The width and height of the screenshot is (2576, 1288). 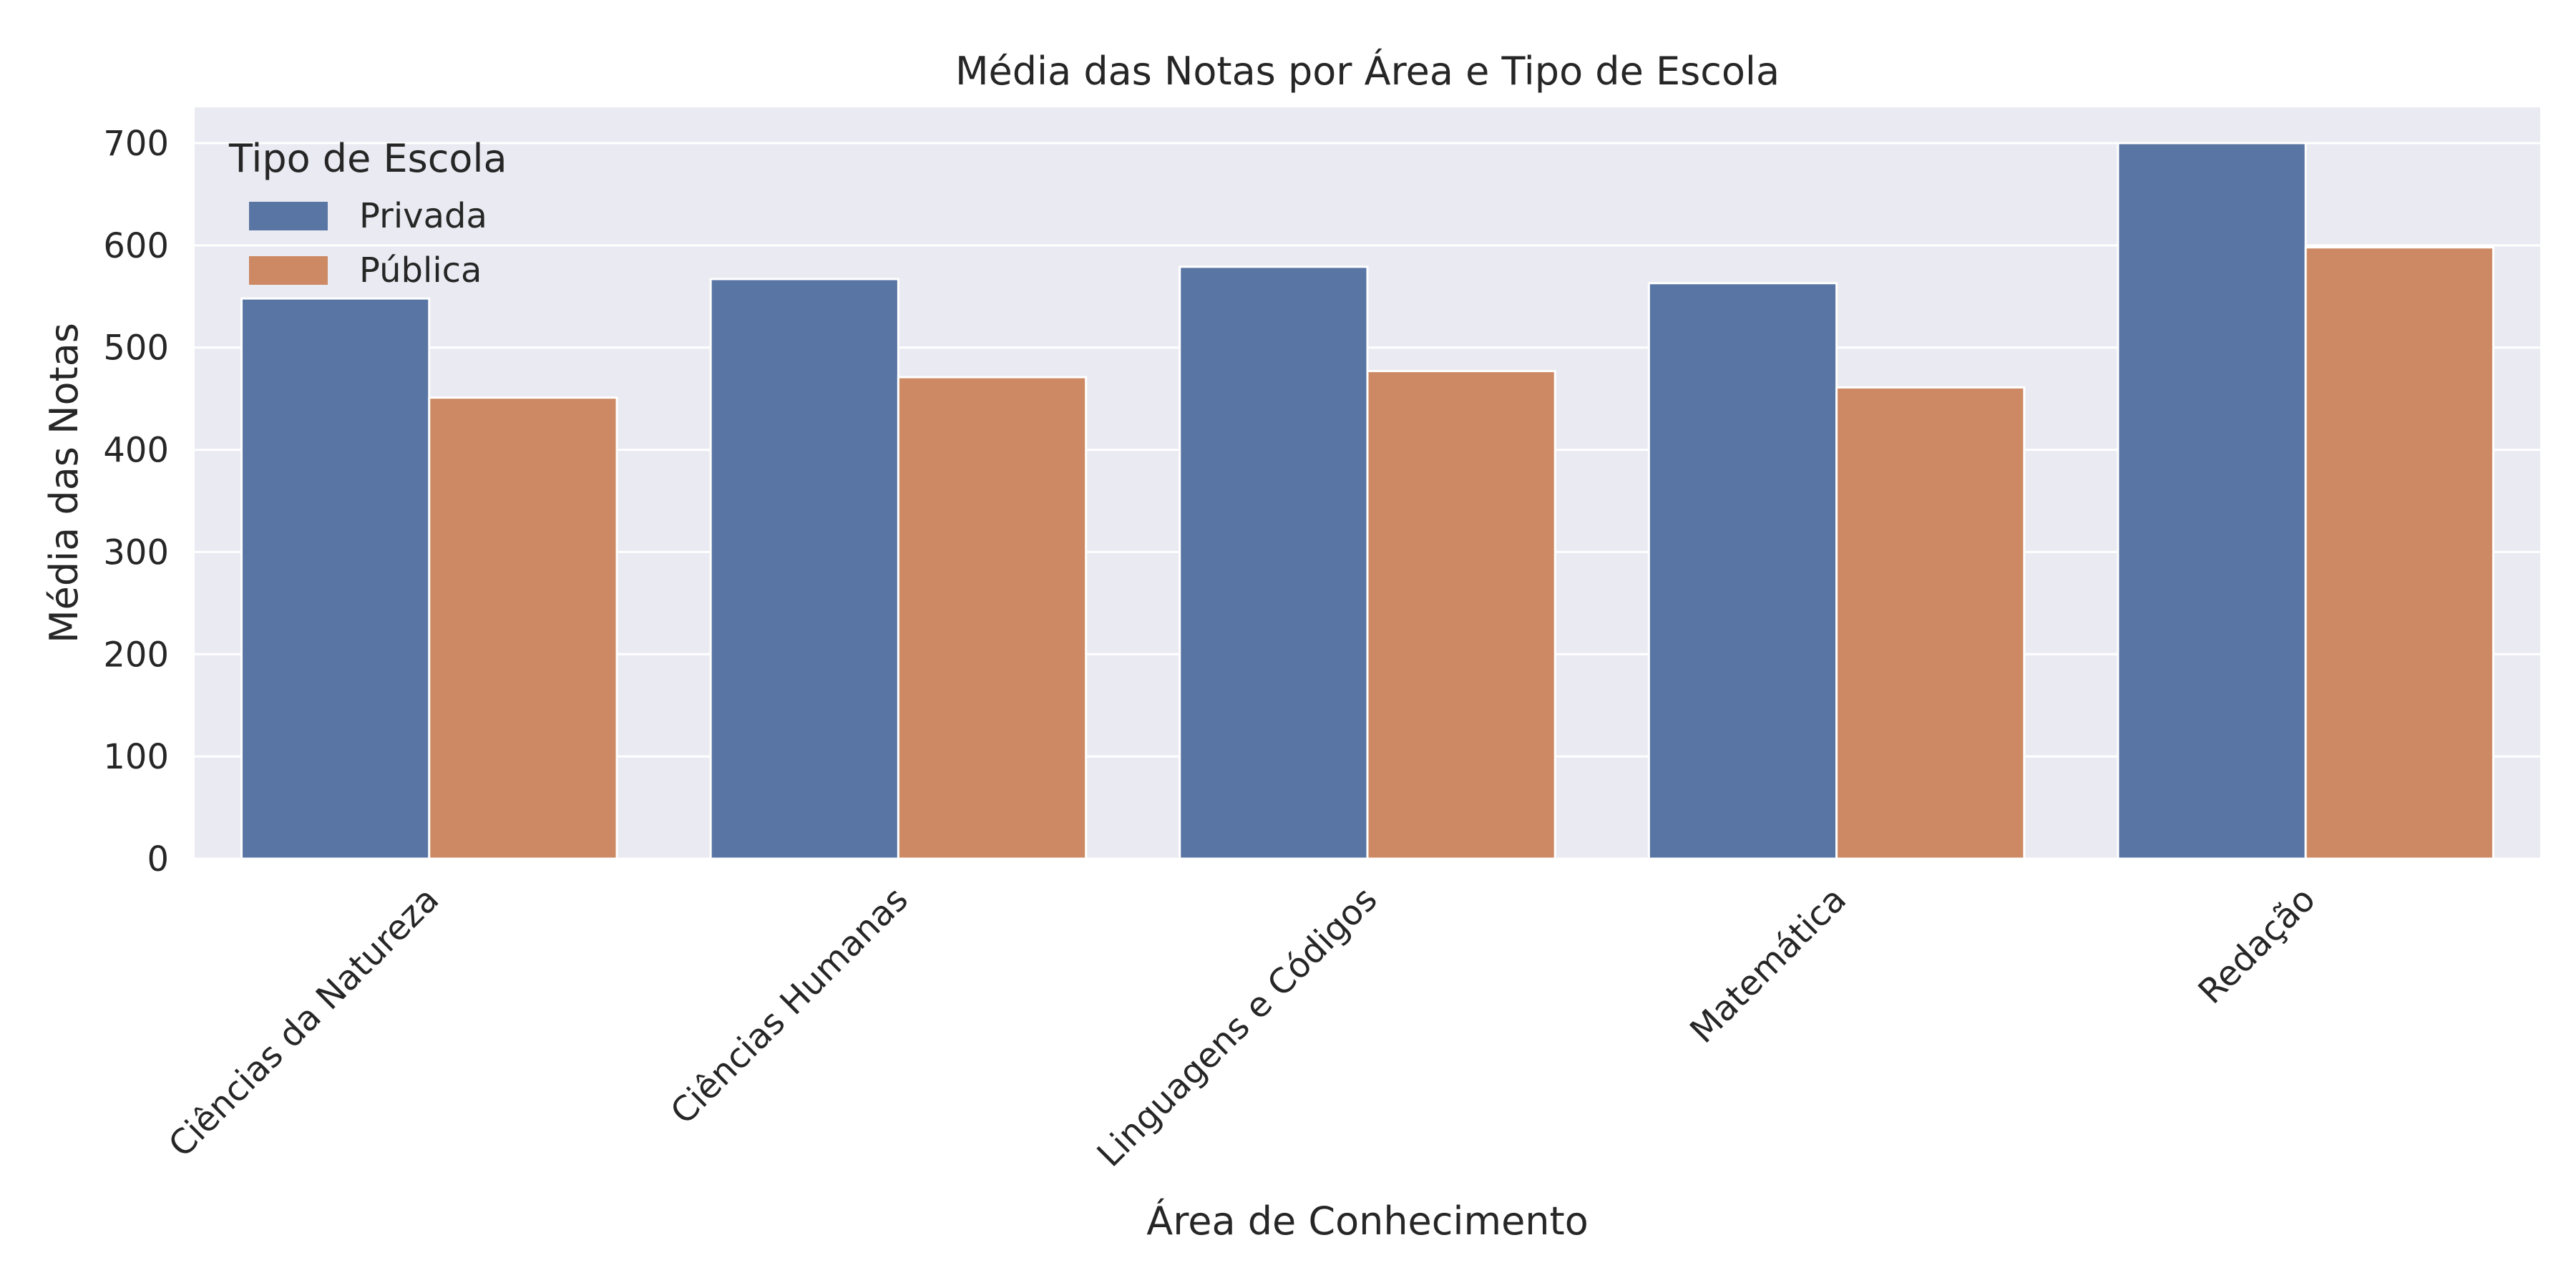 What do you see at coordinates (2212, 501) in the screenshot?
I see `bar-privada-redacao` at bounding box center [2212, 501].